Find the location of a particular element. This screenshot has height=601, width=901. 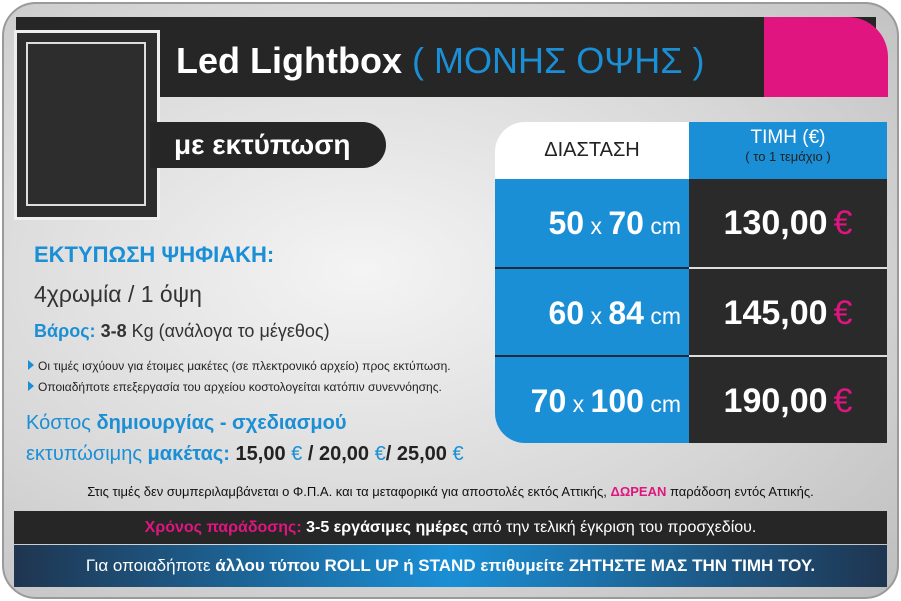

price: 190,00 is located at coordinates (775, 401).